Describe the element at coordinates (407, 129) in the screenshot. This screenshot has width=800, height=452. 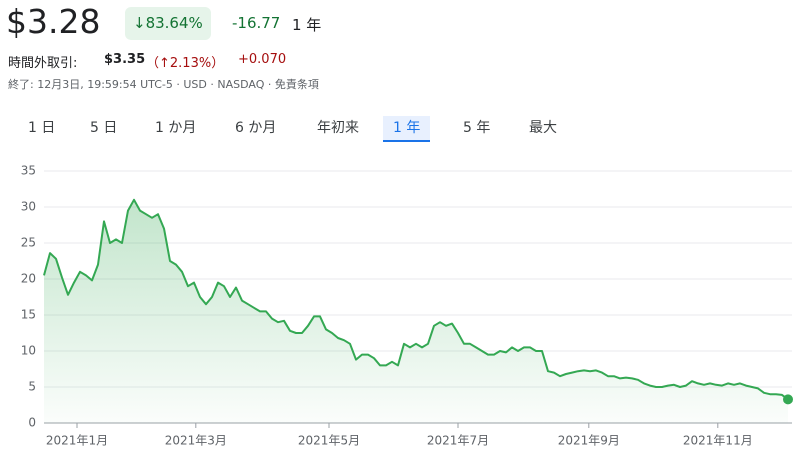
I see `range-tab: 1 年` at that location.